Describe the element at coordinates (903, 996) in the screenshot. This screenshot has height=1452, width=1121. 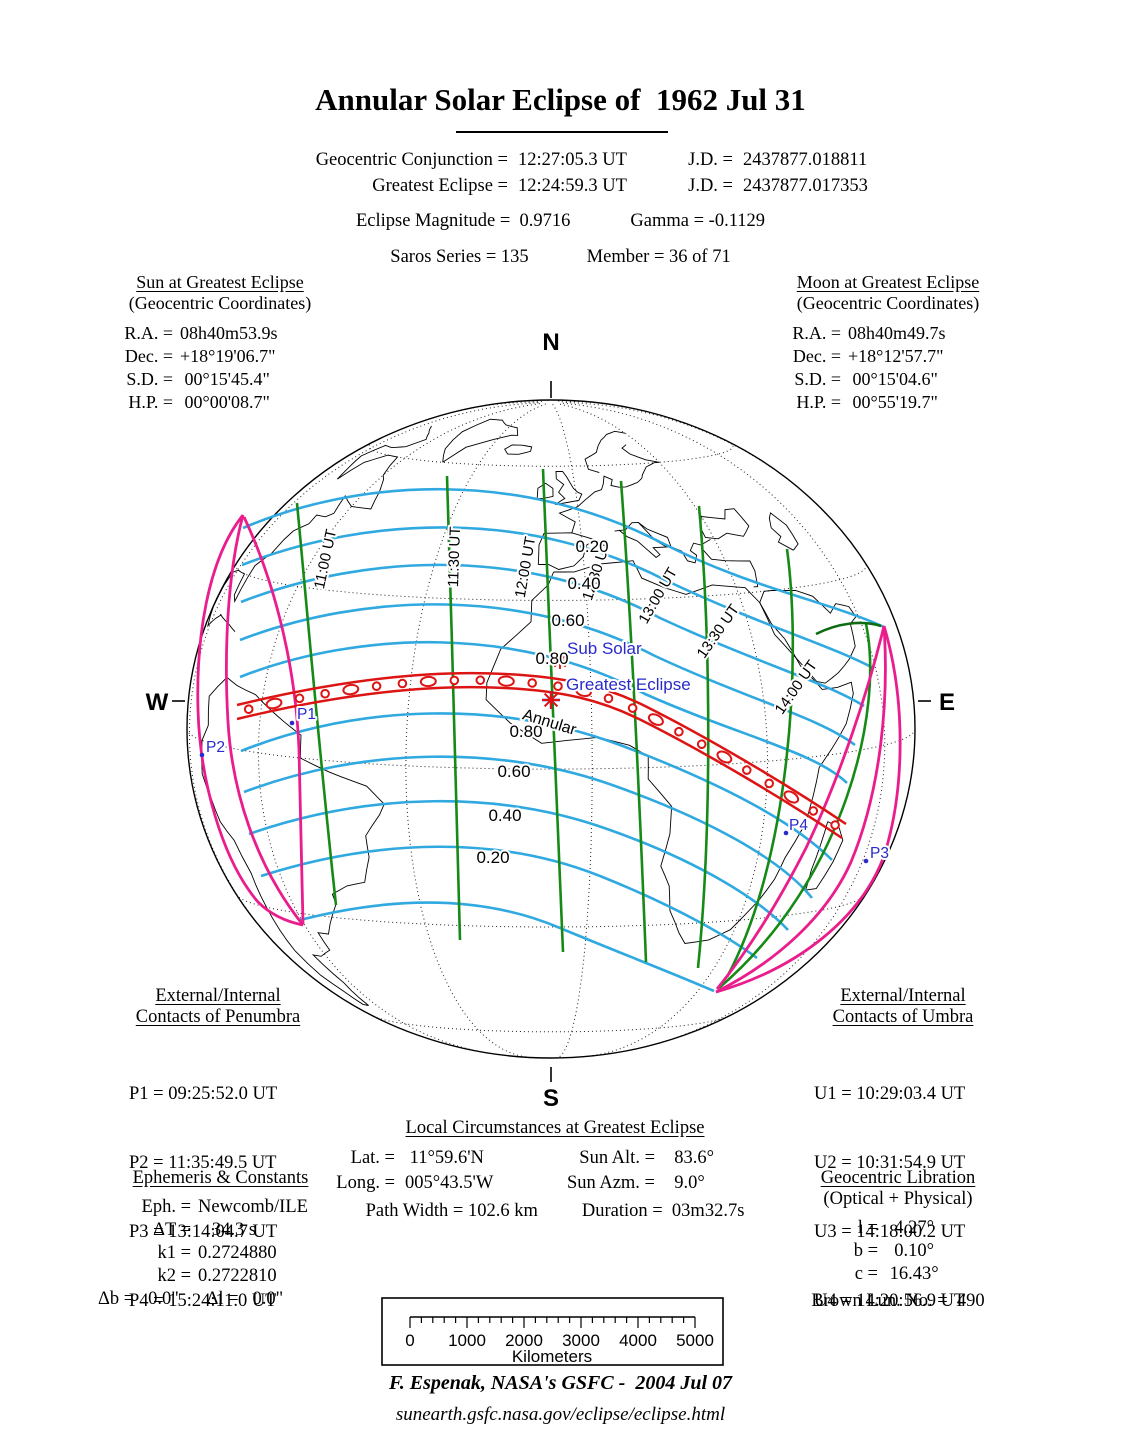
I see `umbra-title-line1: External/Internal` at that location.